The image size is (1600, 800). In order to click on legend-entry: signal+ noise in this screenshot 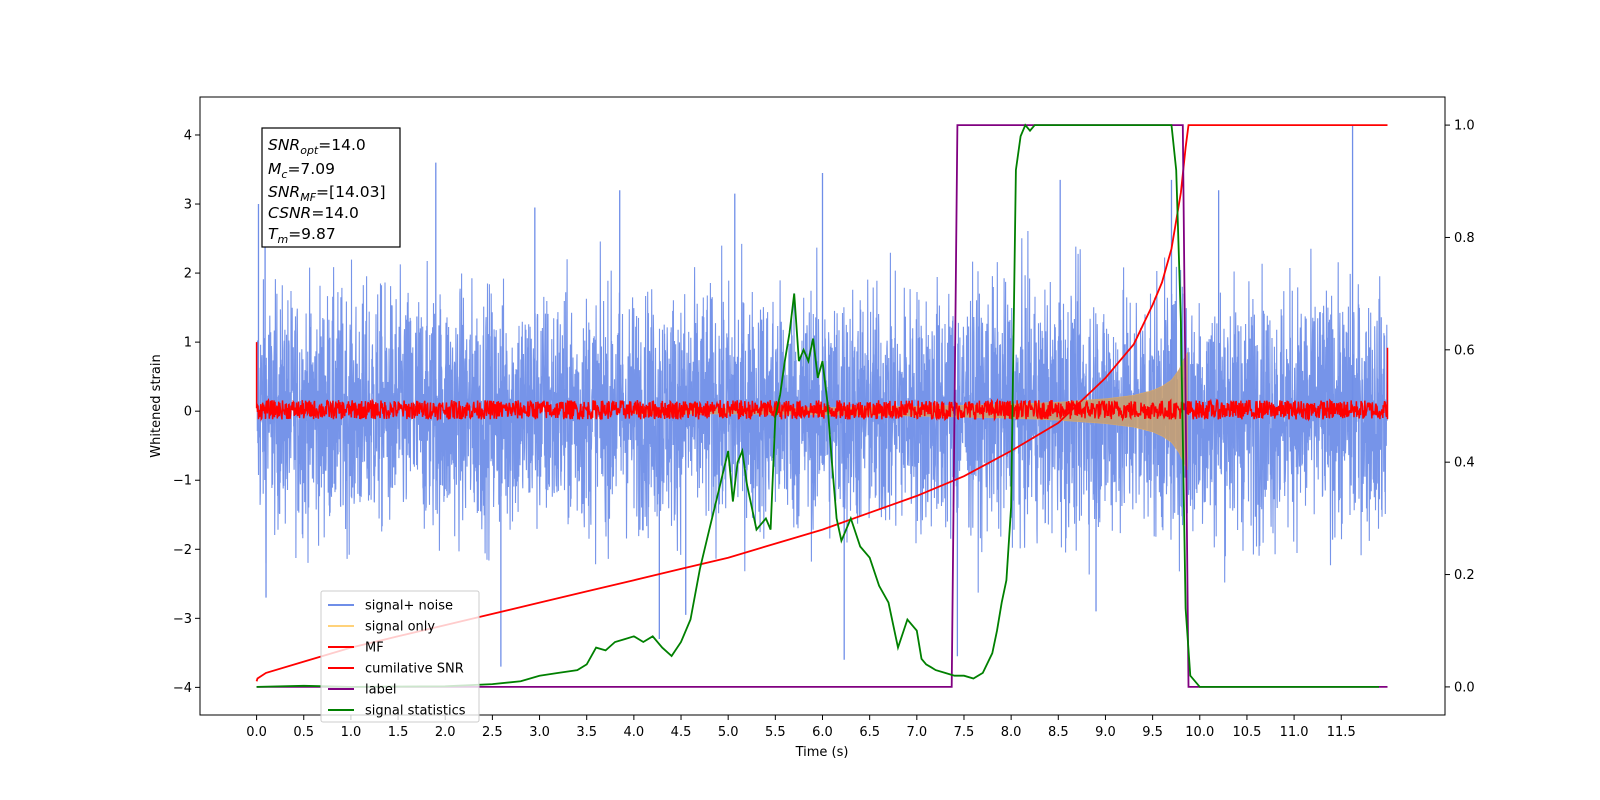, I will do `click(409, 606)`.